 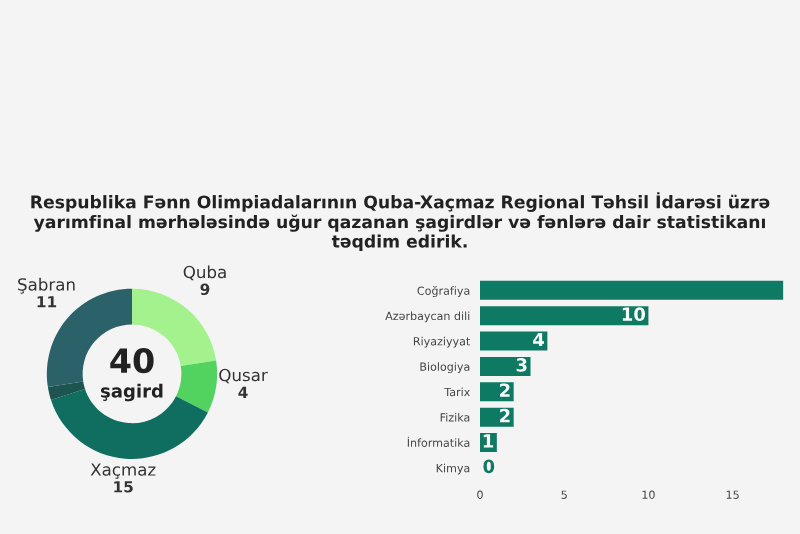 What do you see at coordinates (132, 361) in the screenshot?
I see `text: 40` at bounding box center [132, 361].